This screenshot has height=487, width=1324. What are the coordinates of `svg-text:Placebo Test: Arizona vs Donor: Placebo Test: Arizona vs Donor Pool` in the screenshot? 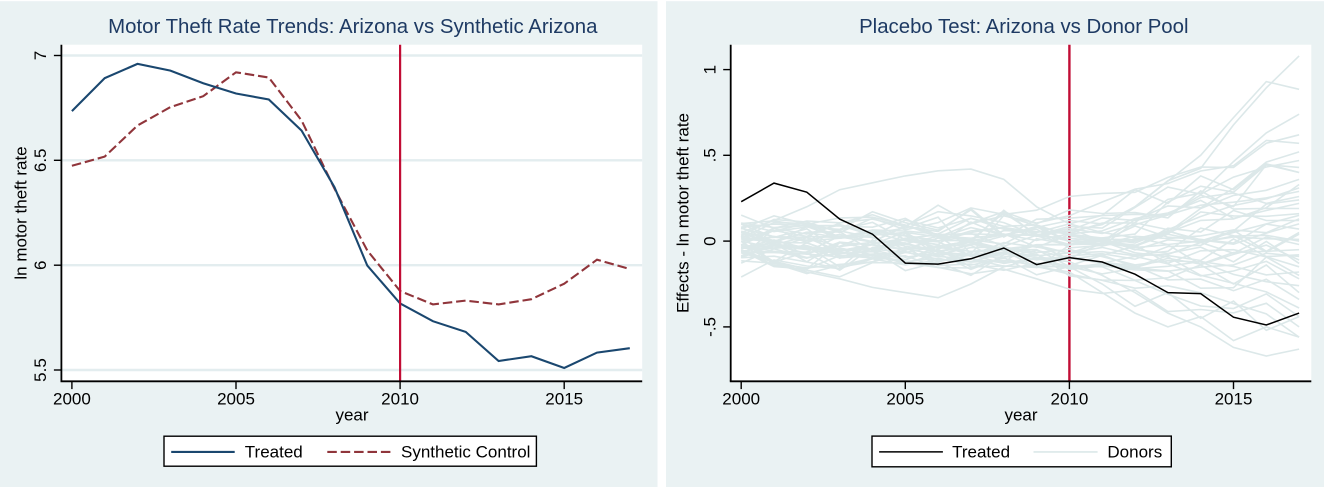 It's located at (1023, 27).